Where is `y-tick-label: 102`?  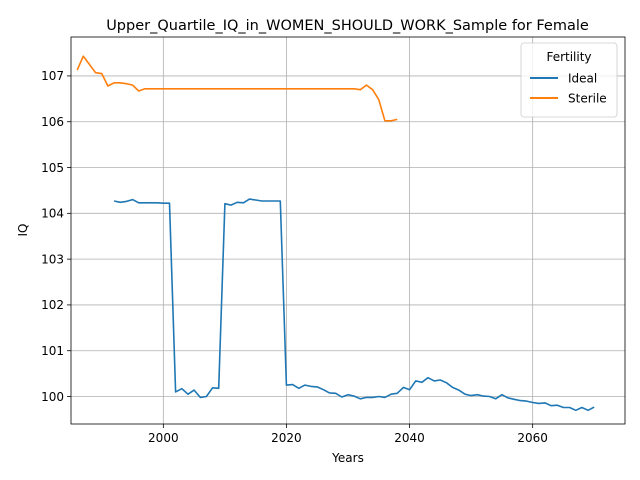 y-tick-label: 102 is located at coordinates (52, 305).